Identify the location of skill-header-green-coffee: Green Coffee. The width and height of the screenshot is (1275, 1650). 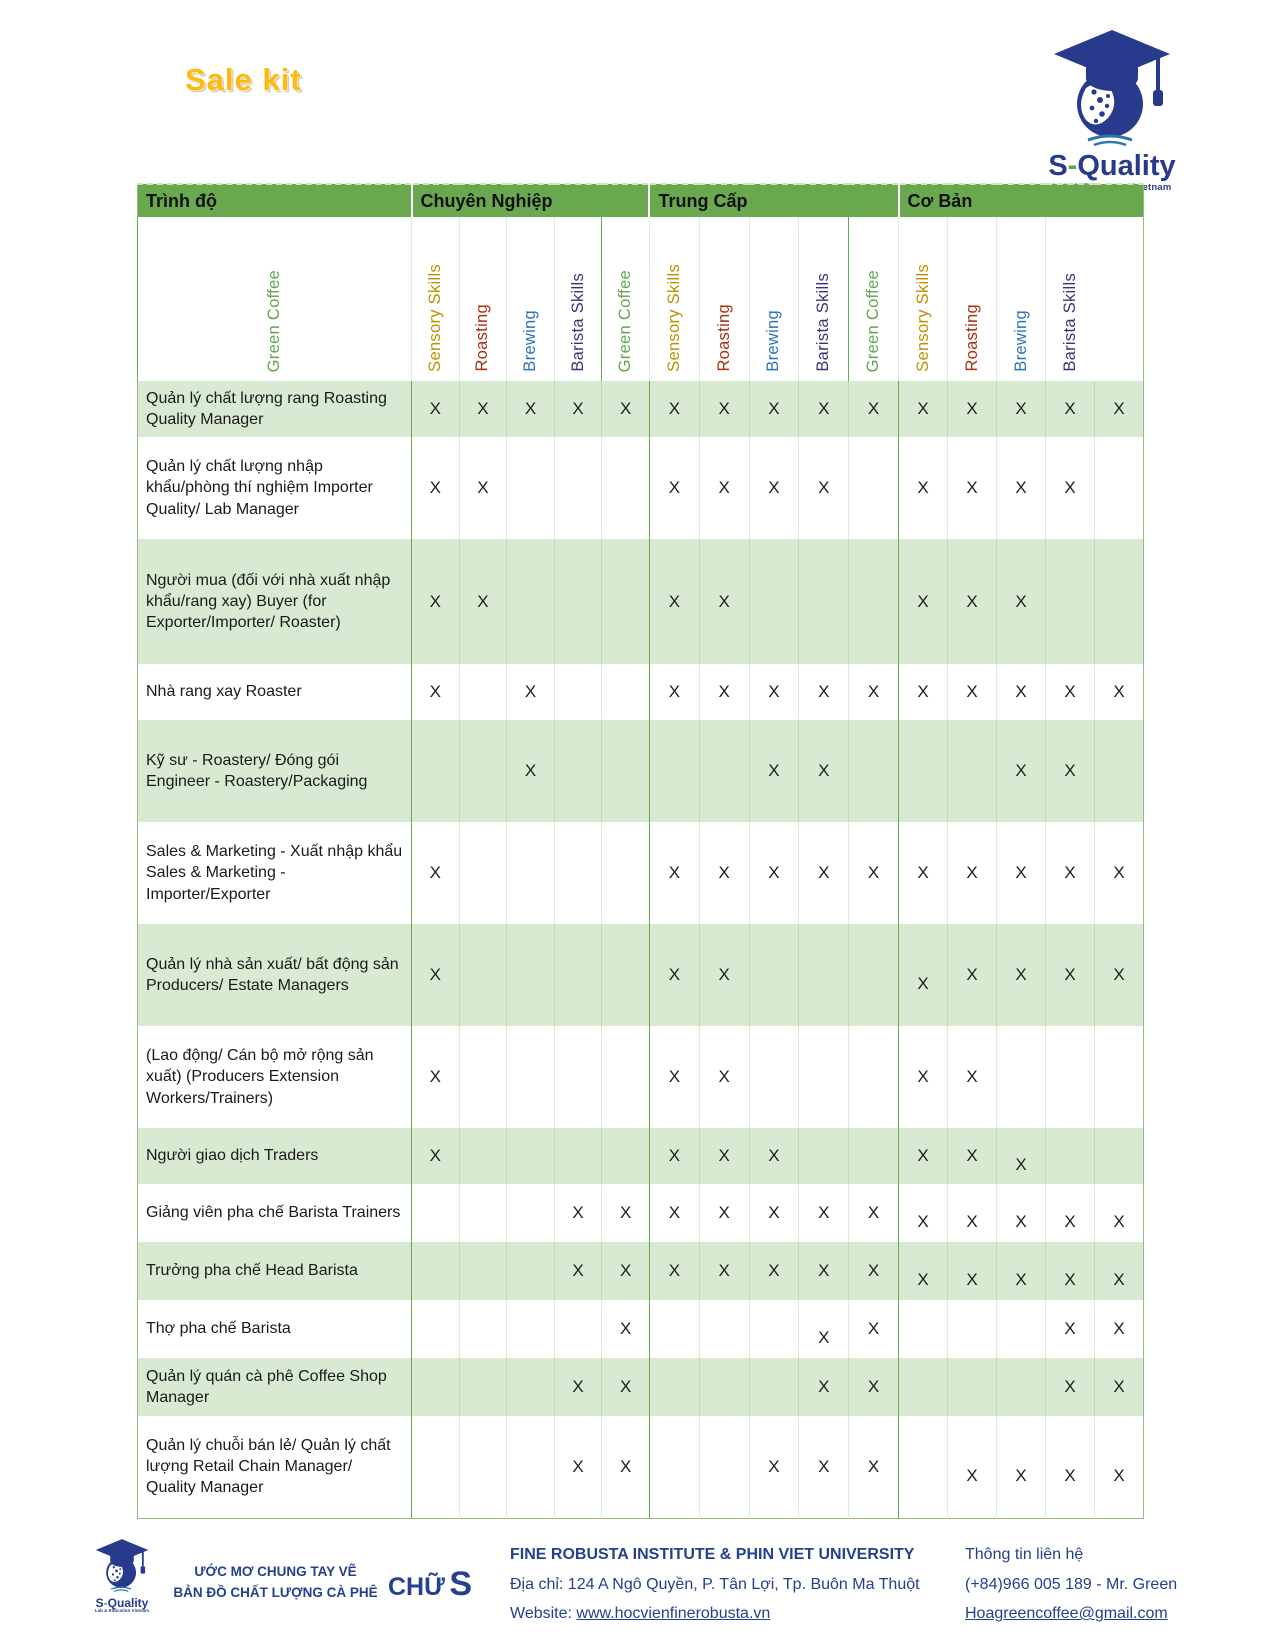
(873, 299).